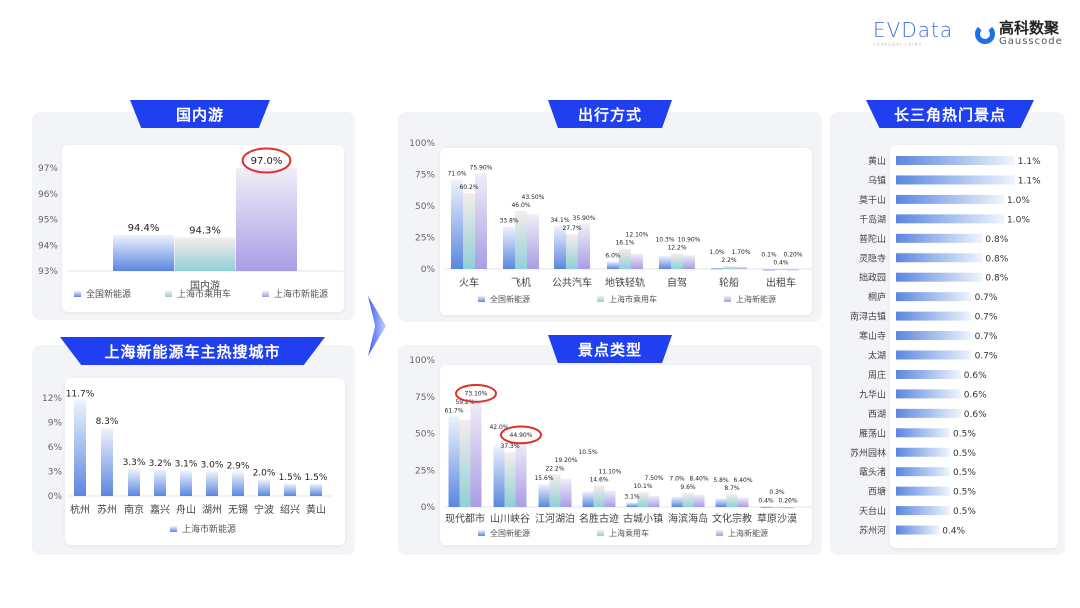 This screenshot has width=1080, height=608. What do you see at coordinates (689, 239) in the screenshot?
I see `data-label: 10.90%` at bounding box center [689, 239].